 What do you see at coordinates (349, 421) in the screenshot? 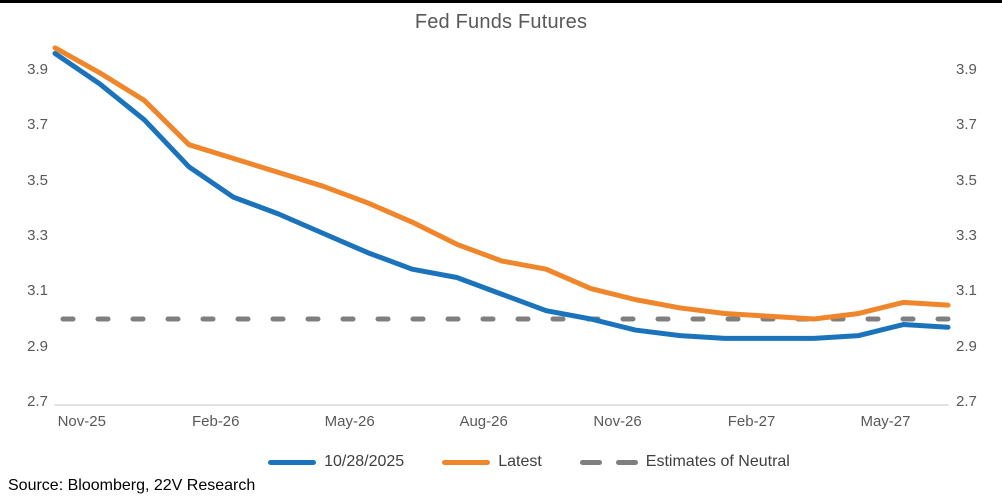
I see `x-tick-label: May-26` at bounding box center [349, 421].